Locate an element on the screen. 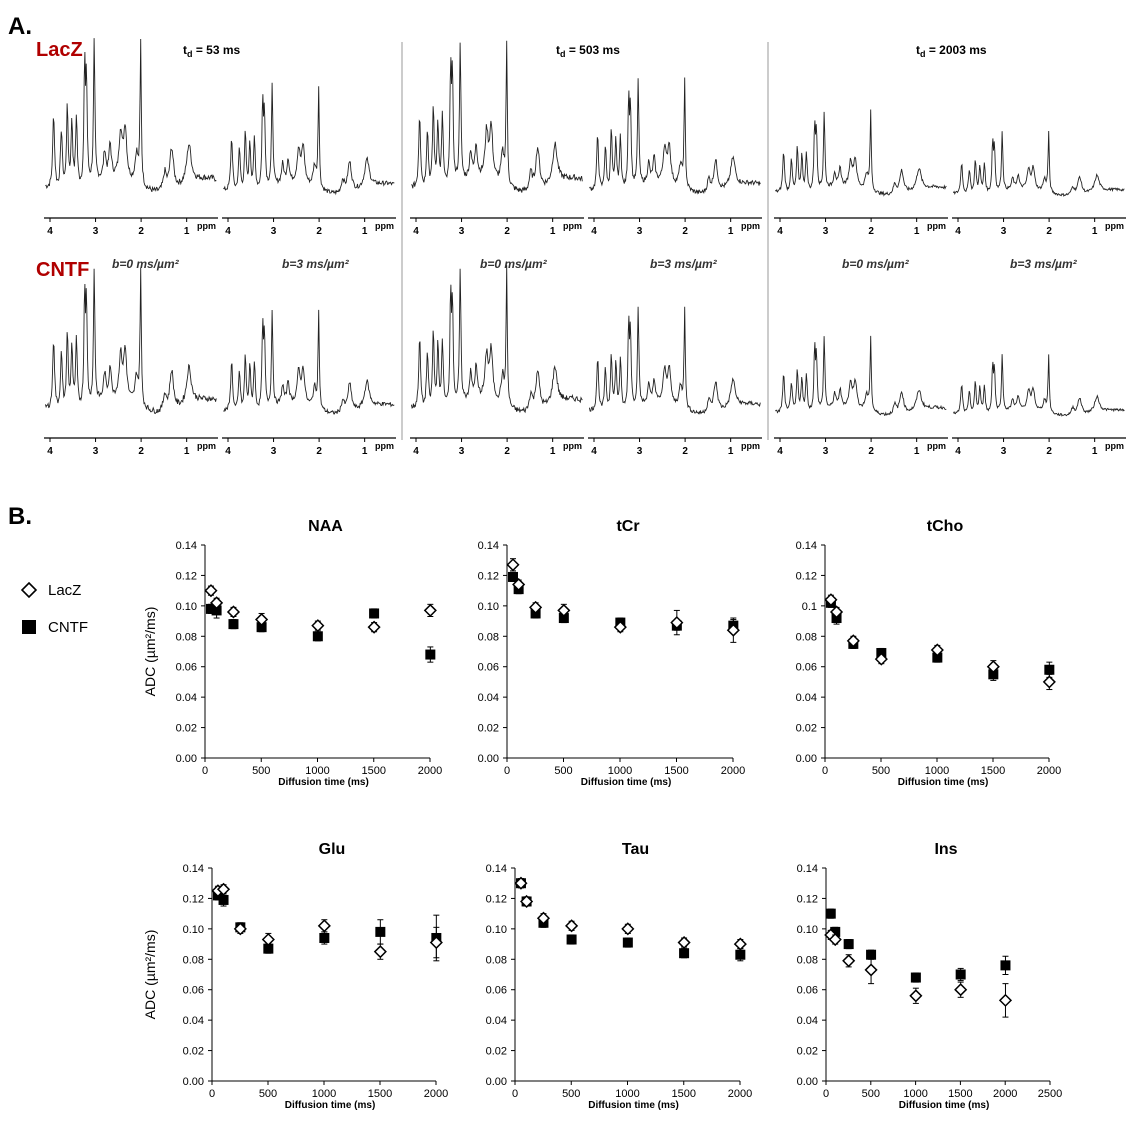 This screenshot has width=1134, height=1134. y-tick-label: 0.1 is located at coordinates (809, 607).